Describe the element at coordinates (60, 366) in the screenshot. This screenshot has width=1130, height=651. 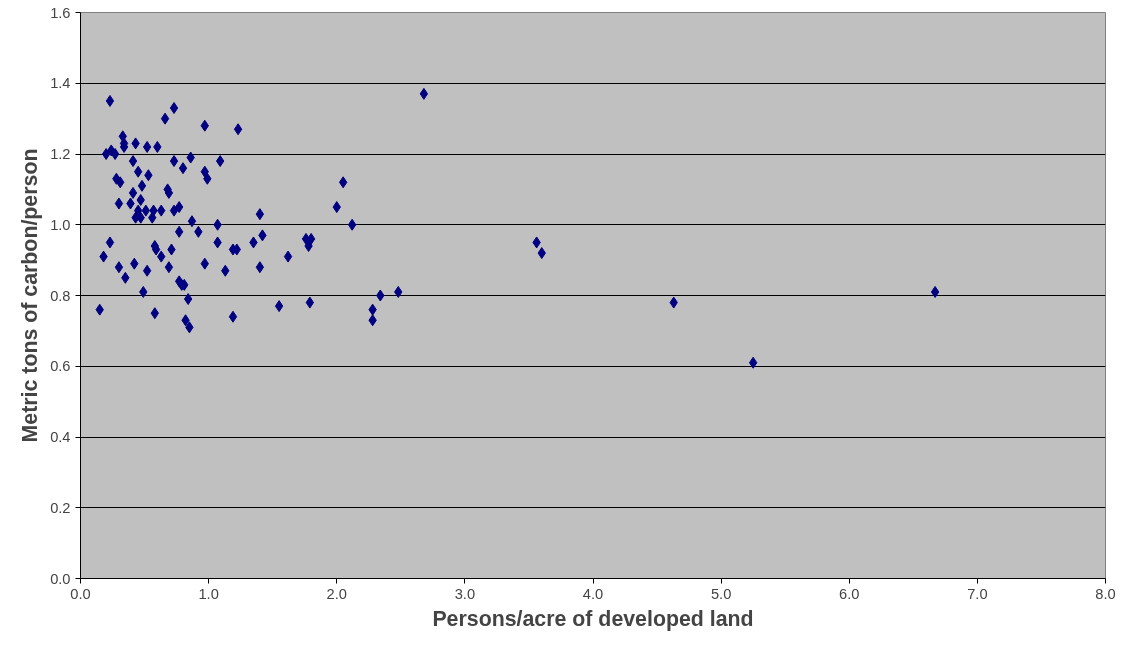
I see `y-tick-label: 0.6` at that location.